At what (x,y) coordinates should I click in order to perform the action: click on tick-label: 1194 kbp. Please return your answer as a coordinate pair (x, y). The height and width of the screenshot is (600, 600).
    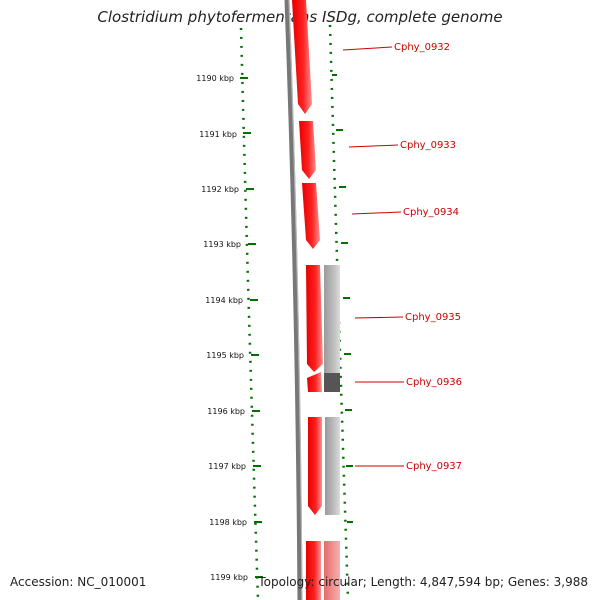
    Looking at the image, I should click on (224, 300).